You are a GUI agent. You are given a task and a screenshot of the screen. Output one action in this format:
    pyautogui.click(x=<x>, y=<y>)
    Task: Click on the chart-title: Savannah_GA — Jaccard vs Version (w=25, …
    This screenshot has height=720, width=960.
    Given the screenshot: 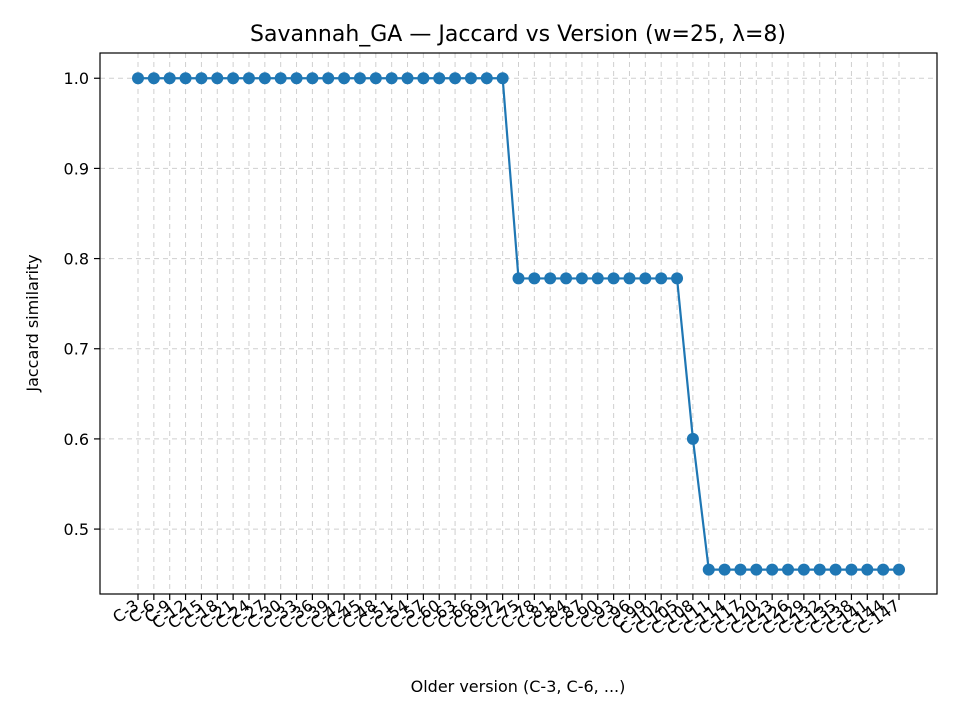 What is the action you would take?
    pyautogui.click(x=518, y=34)
    